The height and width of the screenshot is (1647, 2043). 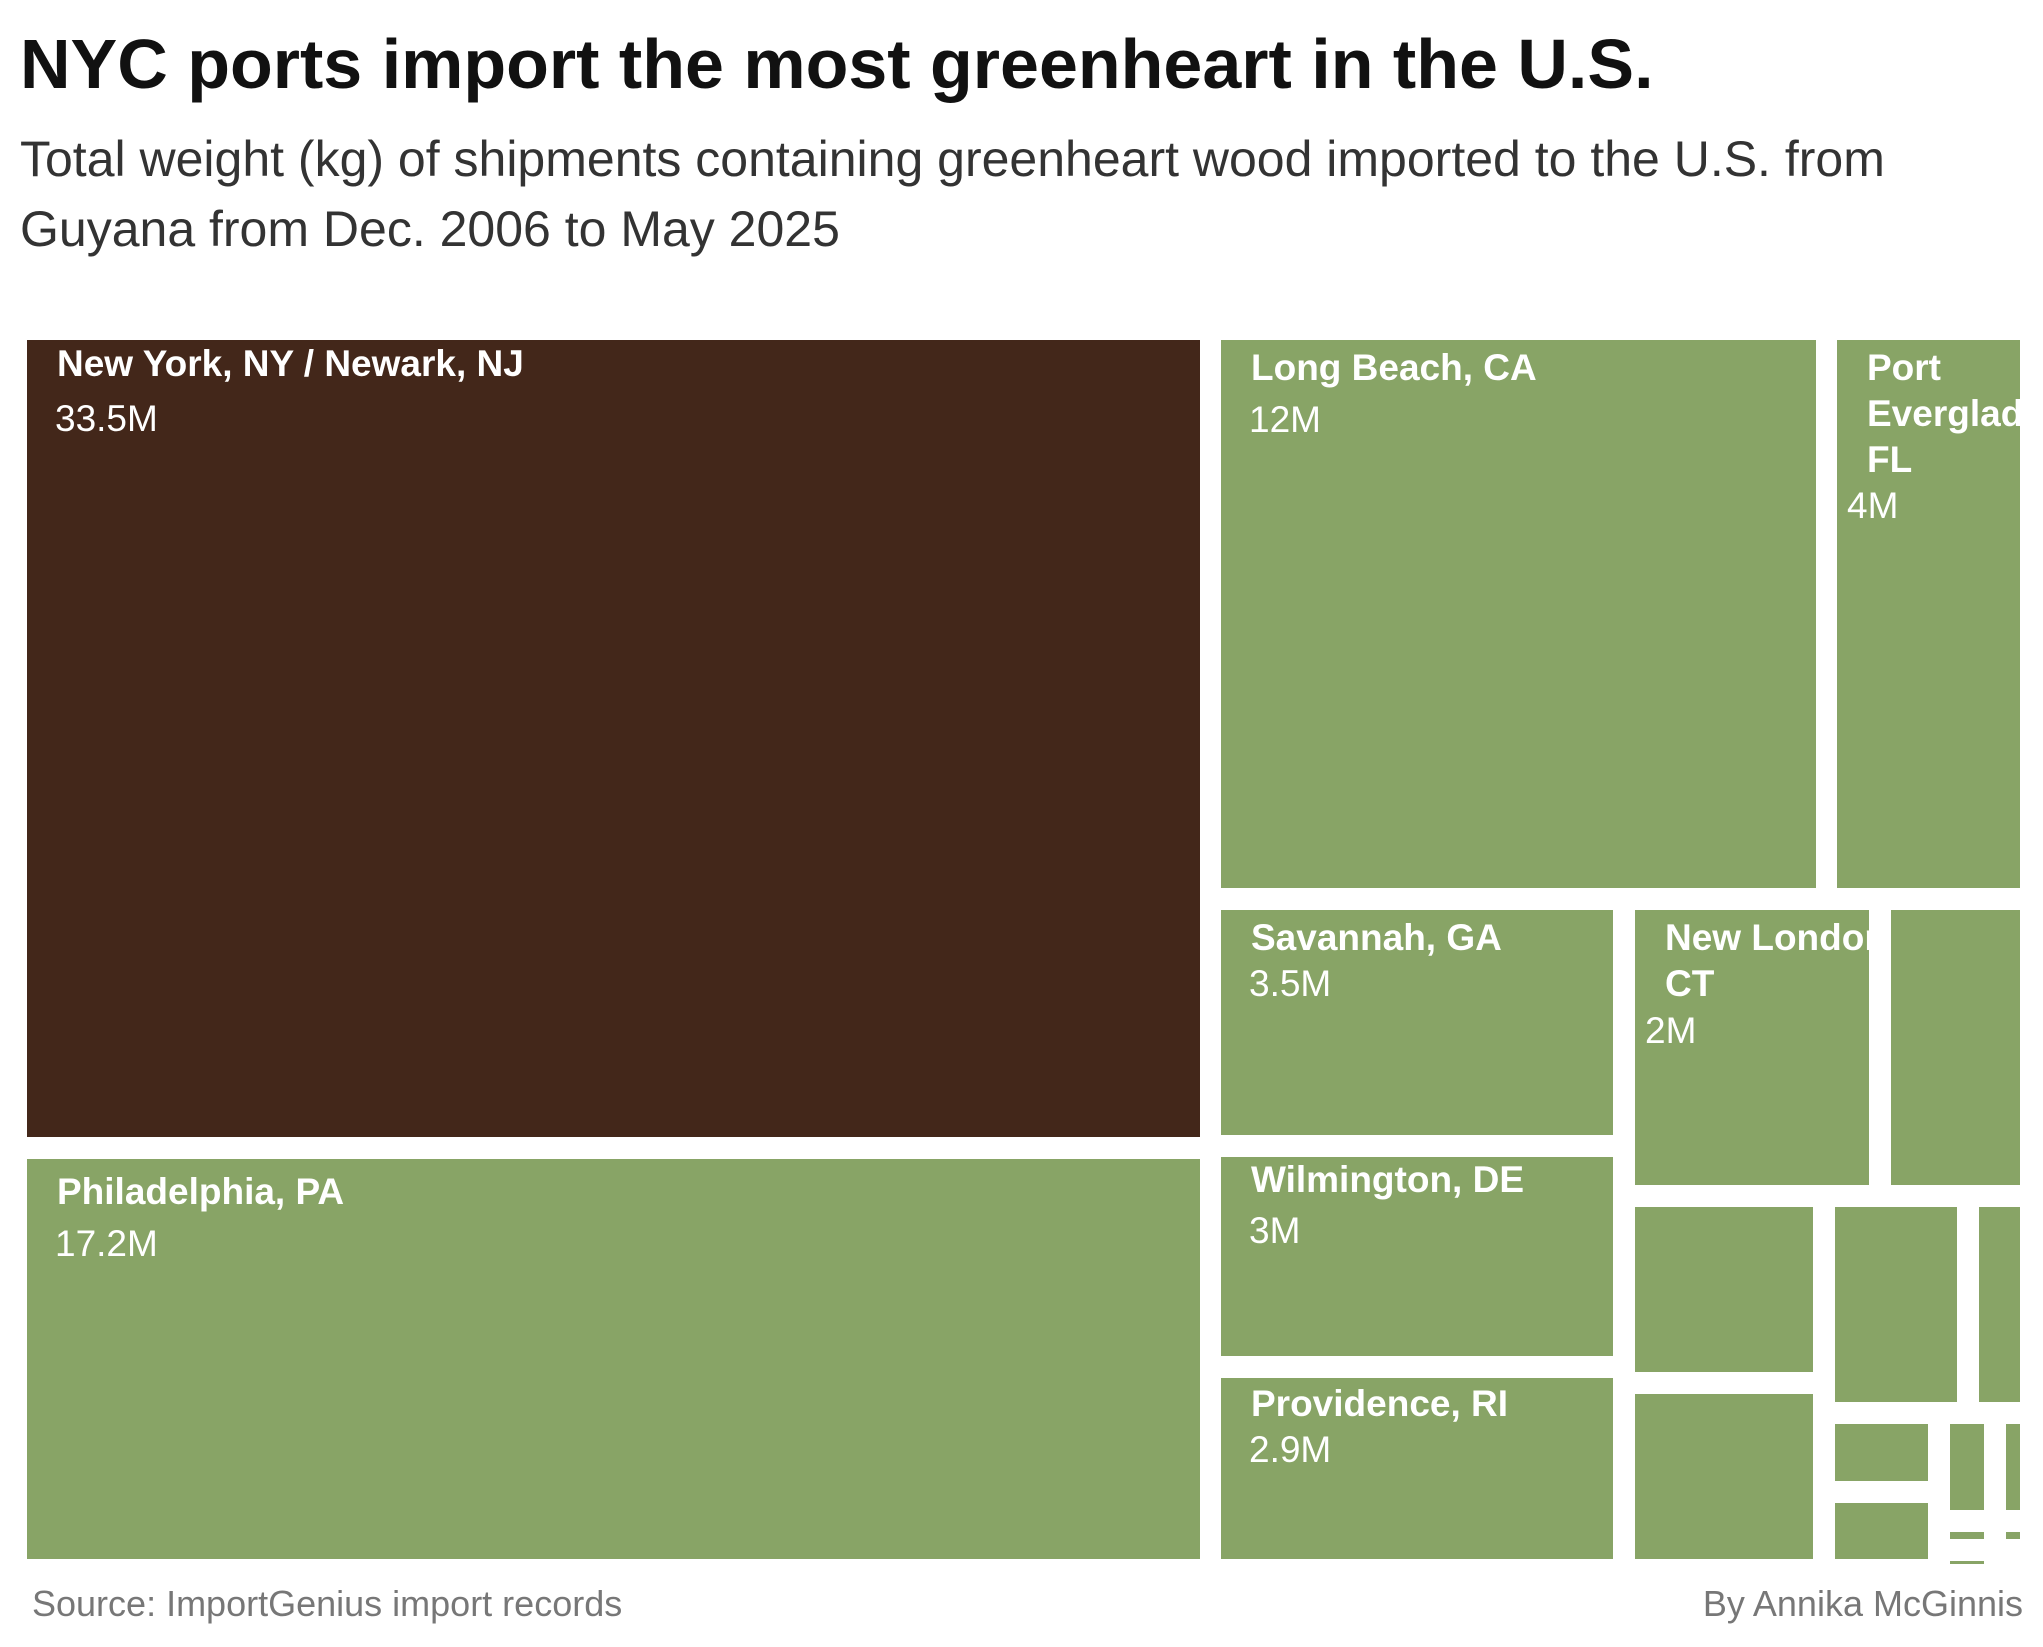 I want to click on tile-name-label: Savannah, GA, so click(x=1376, y=937).